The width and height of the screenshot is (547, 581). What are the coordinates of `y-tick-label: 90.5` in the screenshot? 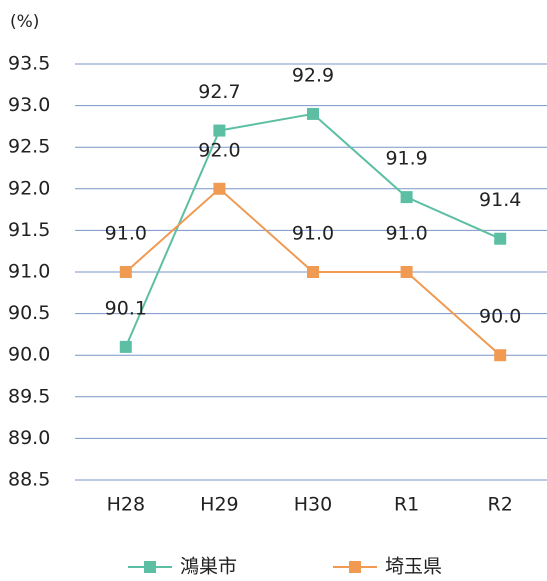 It's located at (29, 313).